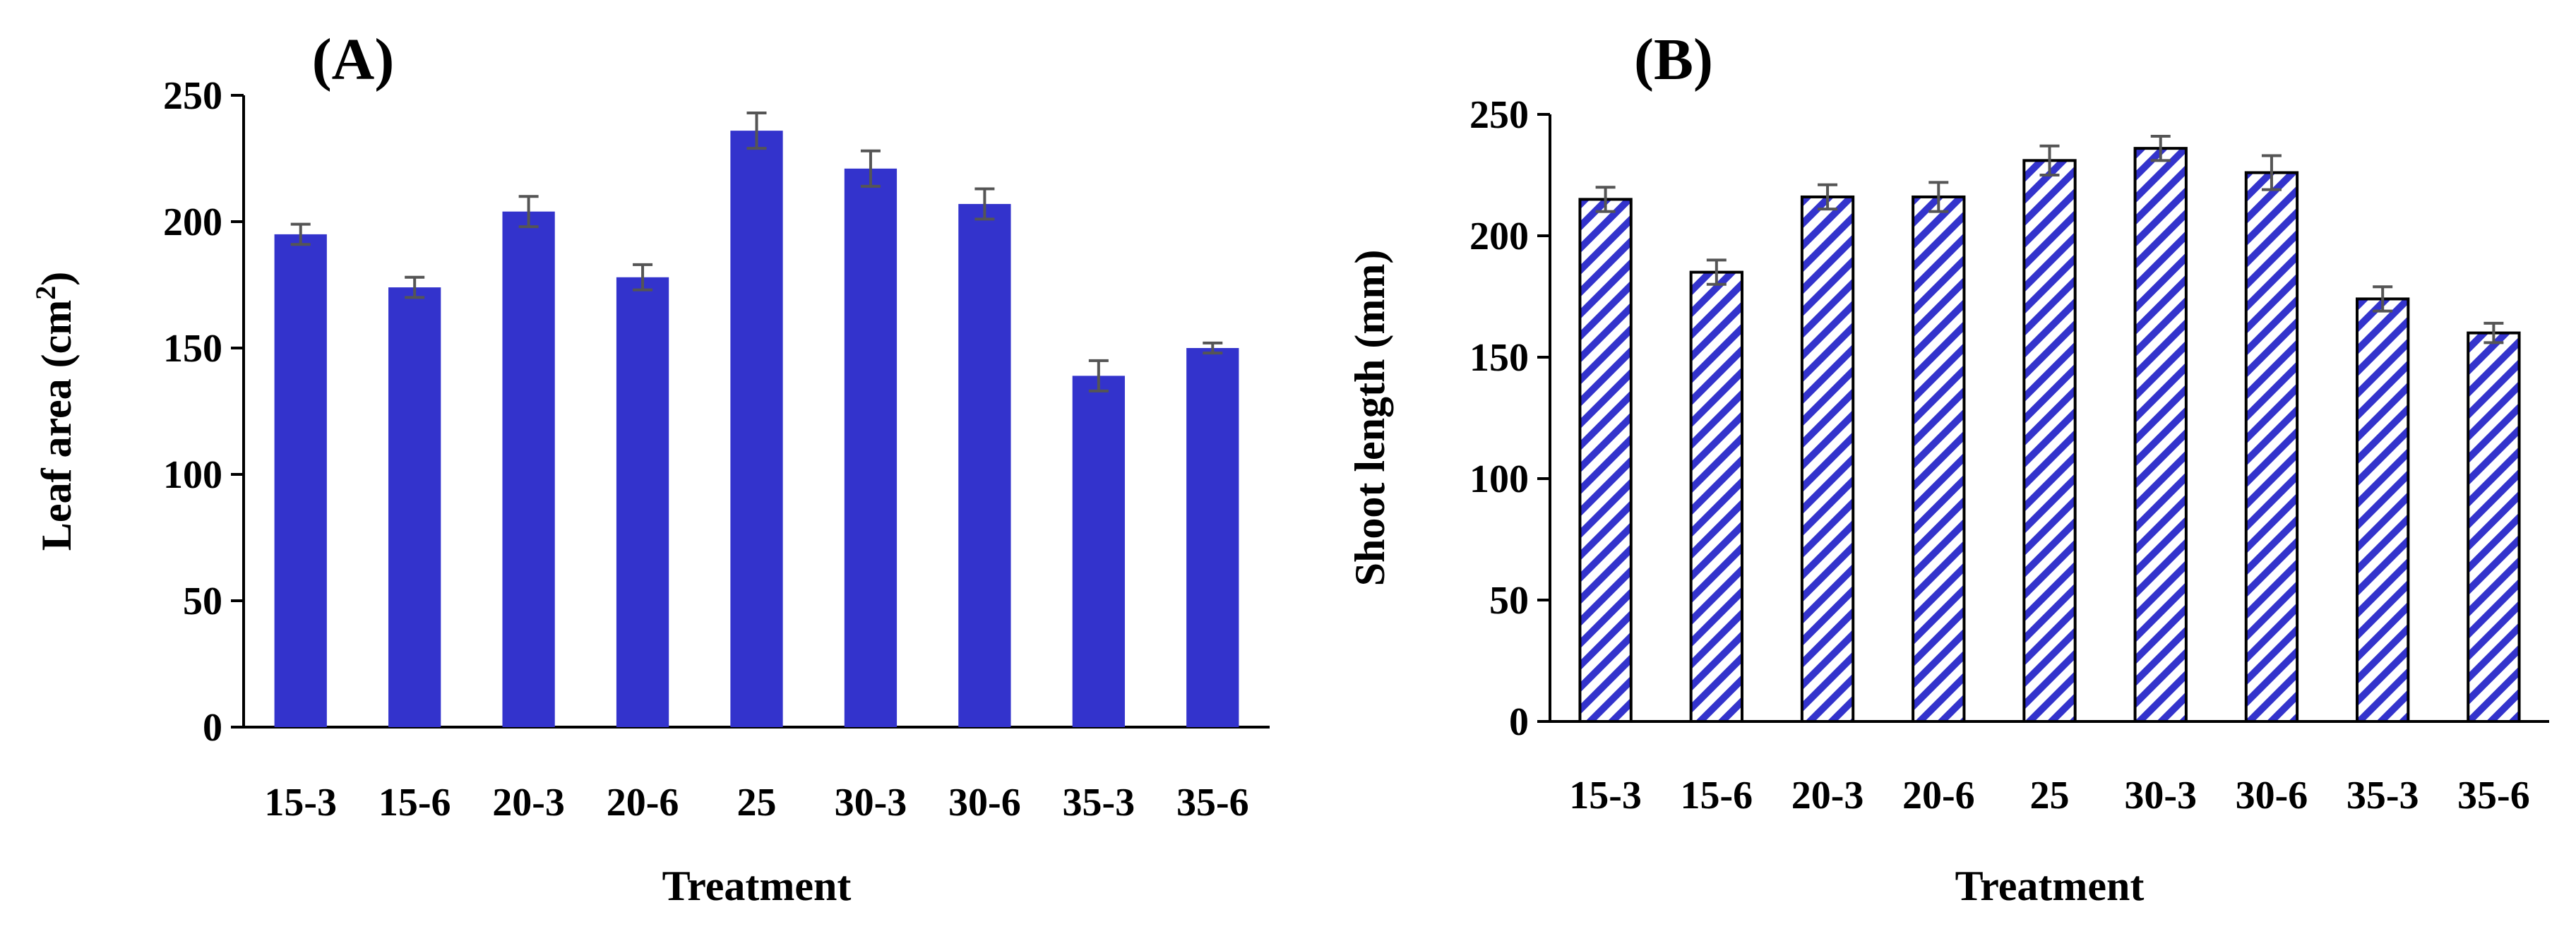 The width and height of the screenshot is (2576, 929). I want to click on panel-label: (A), so click(353, 59).